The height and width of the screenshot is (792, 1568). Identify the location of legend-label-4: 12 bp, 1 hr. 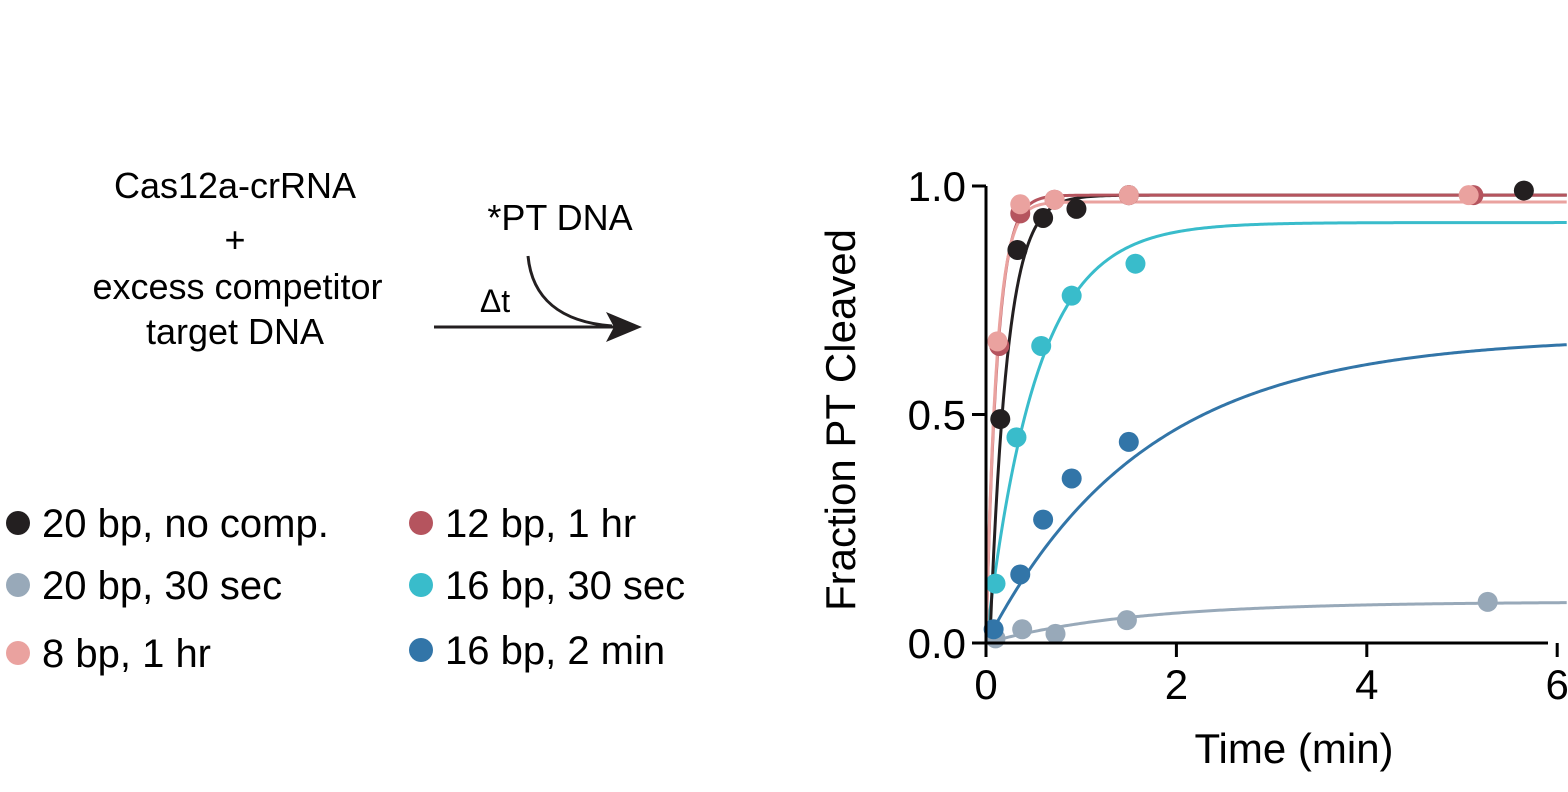
(541, 524).